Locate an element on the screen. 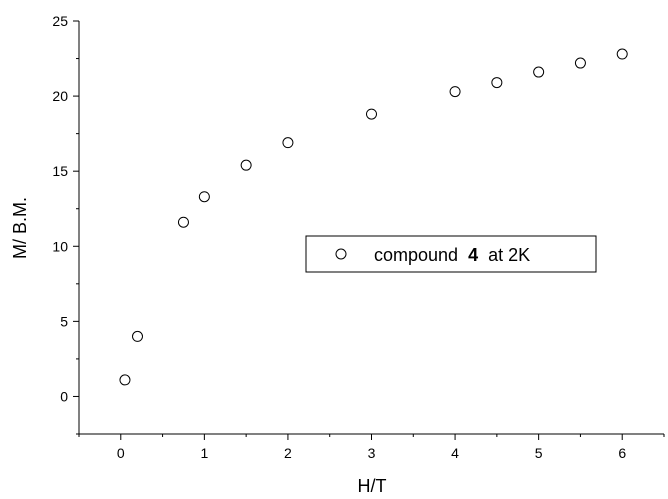 Image resolution: width=668 pixels, height=499 pixels. legend-box is located at coordinates (451, 254).